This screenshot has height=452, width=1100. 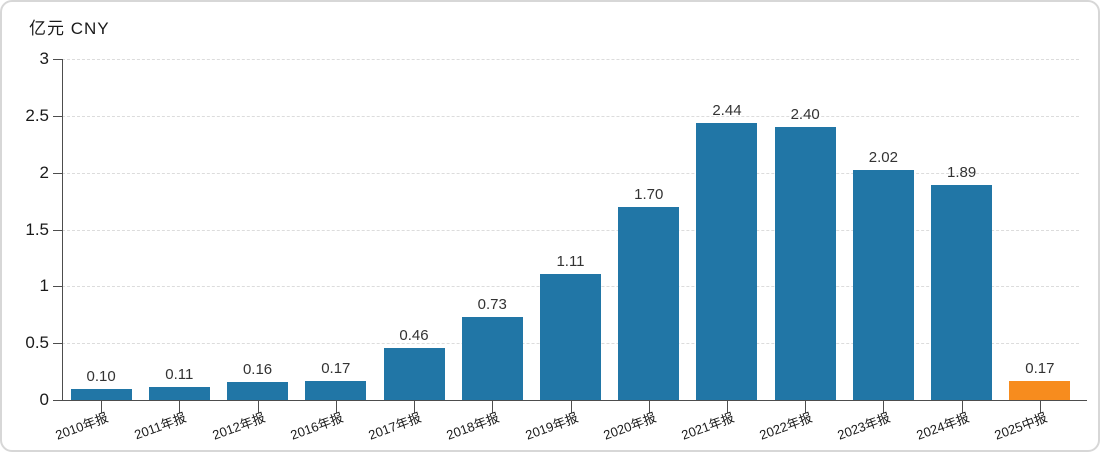 I want to click on bar-value-label: 2.02, so click(x=883, y=158).